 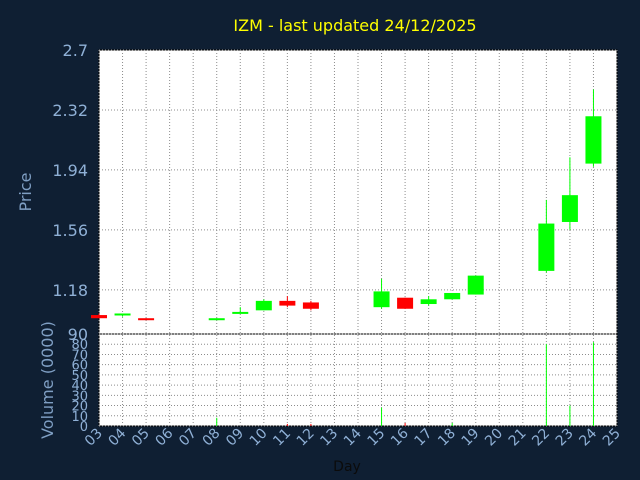 I want to click on price-tick-label: 1.94, so click(x=70, y=170).